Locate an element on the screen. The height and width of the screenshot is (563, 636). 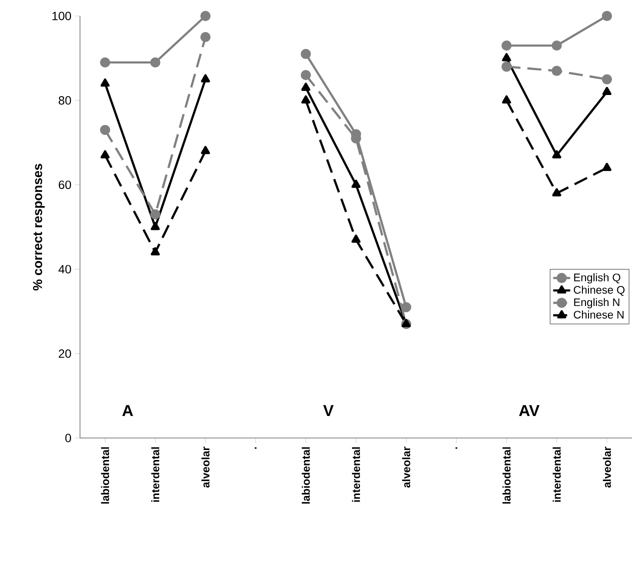
annotation: AV is located at coordinates (529, 410).